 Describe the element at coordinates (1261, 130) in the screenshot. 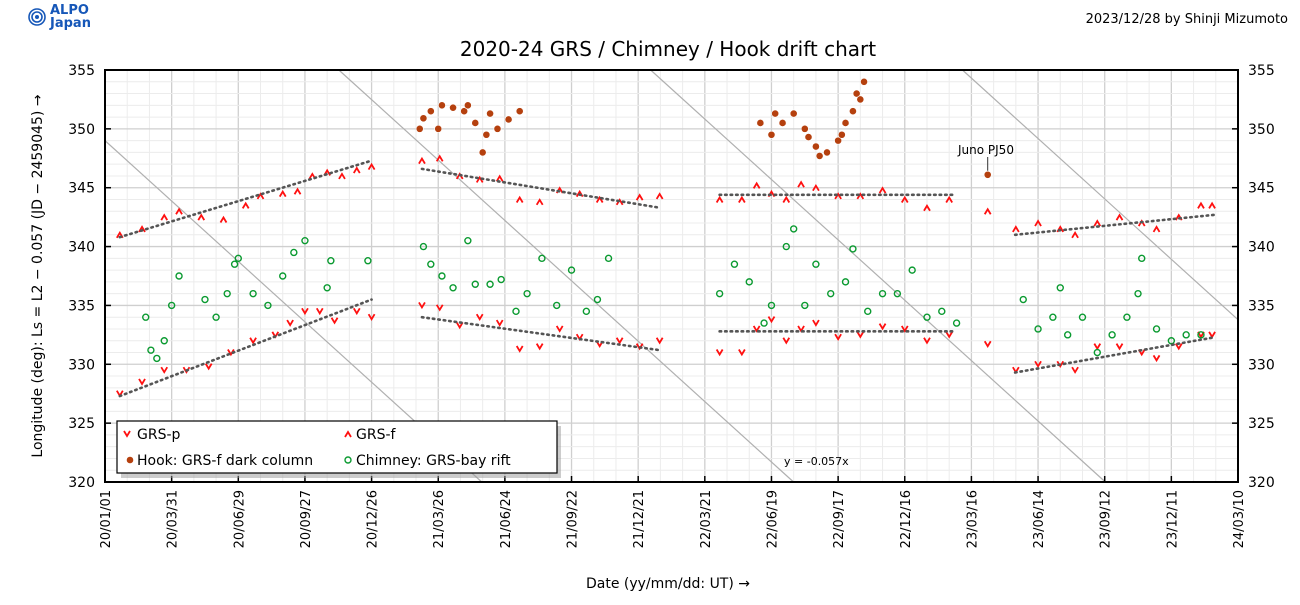

I see `y-tick-label-right: 350` at that location.